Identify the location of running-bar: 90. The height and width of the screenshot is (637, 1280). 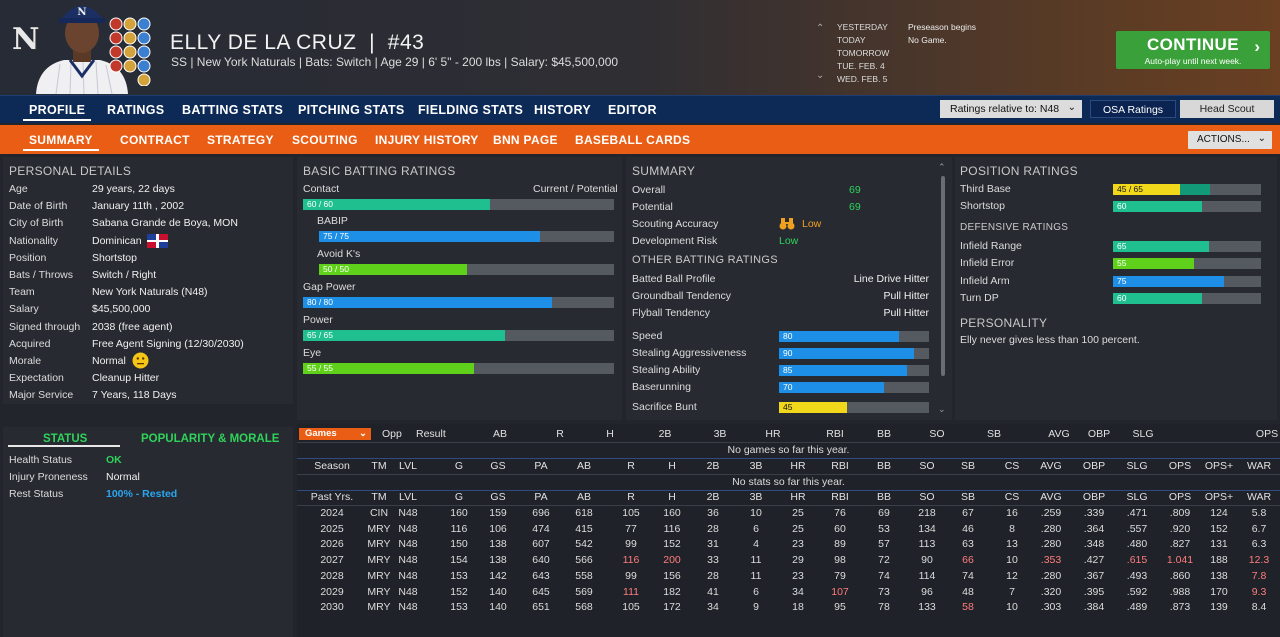
(854, 353).